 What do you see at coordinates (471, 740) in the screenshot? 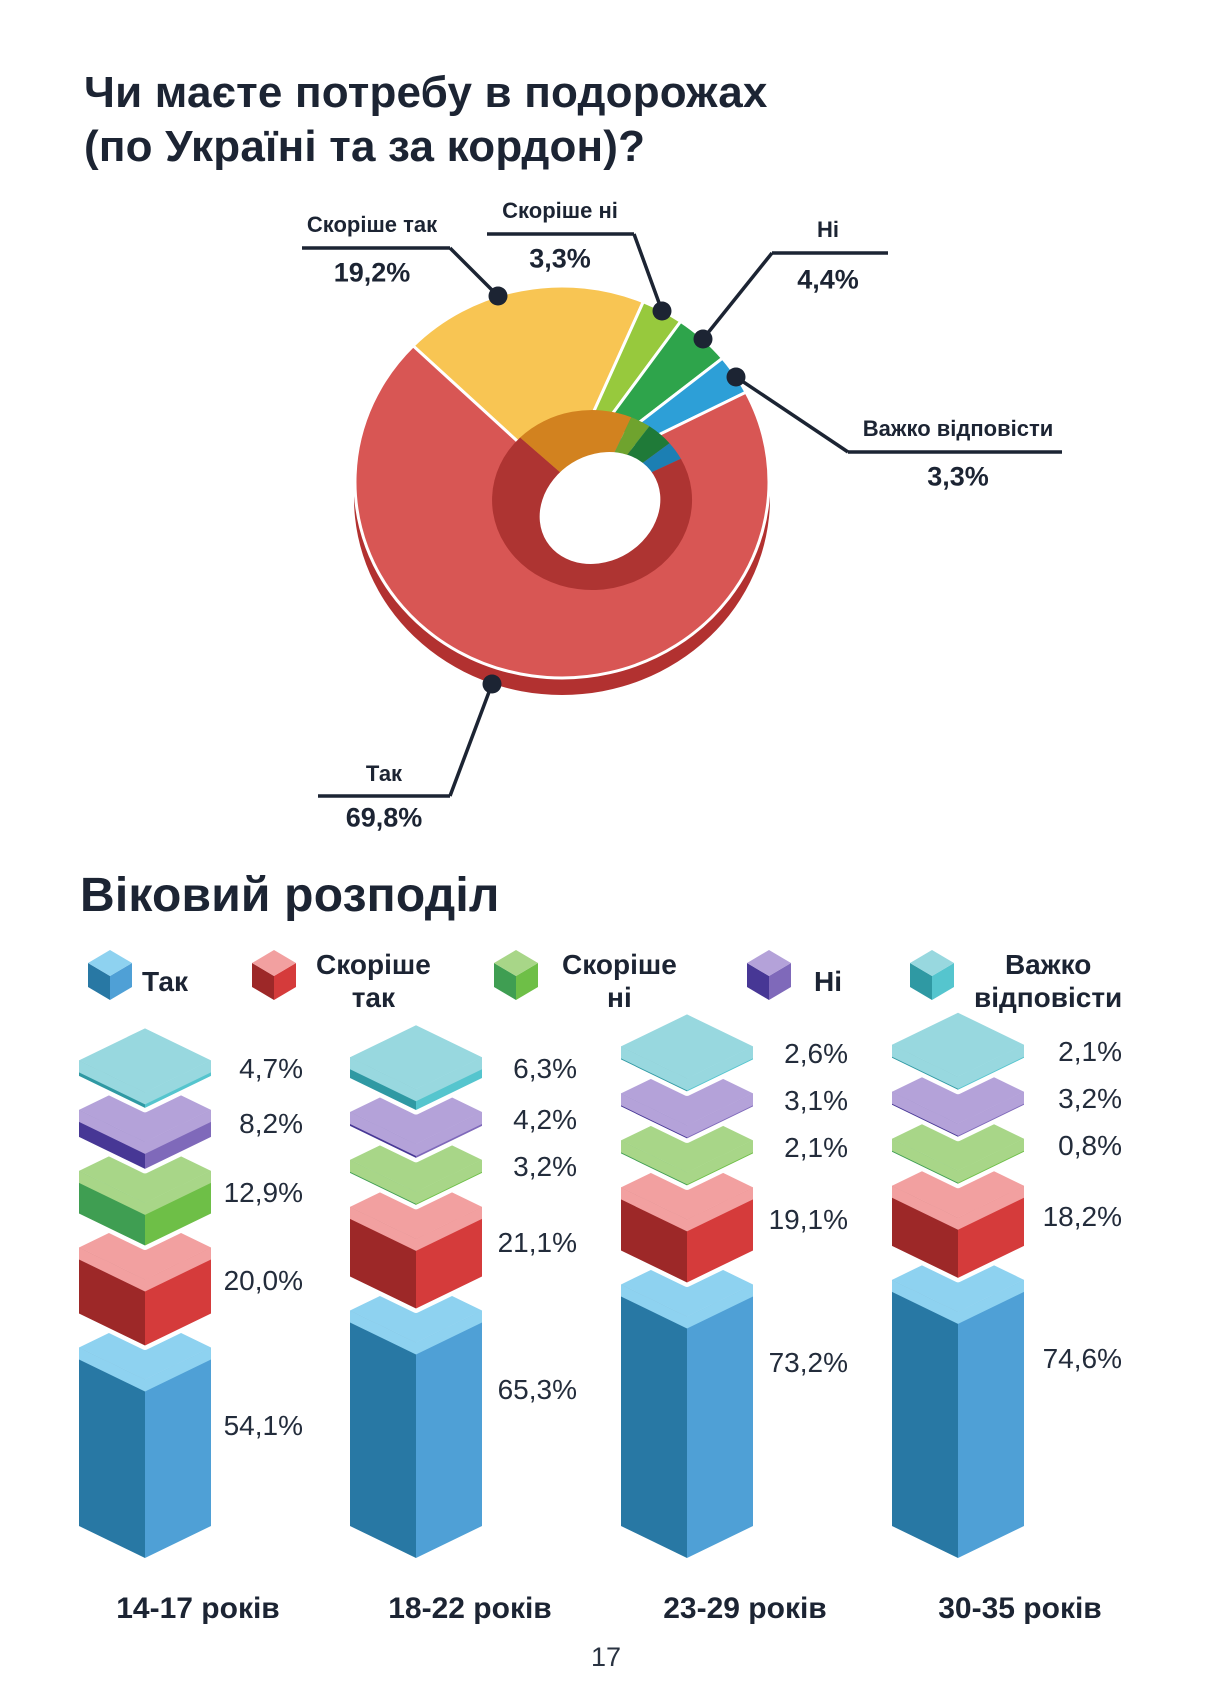
I see `callout-line-tak` at bounding box center [471, 740].